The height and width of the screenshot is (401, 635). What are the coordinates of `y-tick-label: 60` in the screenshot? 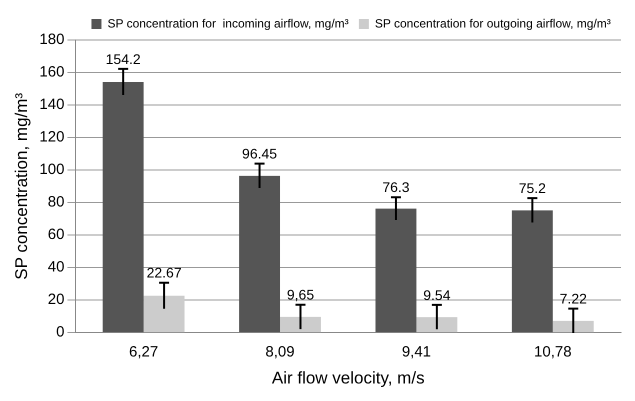 It's located at (56, 235).